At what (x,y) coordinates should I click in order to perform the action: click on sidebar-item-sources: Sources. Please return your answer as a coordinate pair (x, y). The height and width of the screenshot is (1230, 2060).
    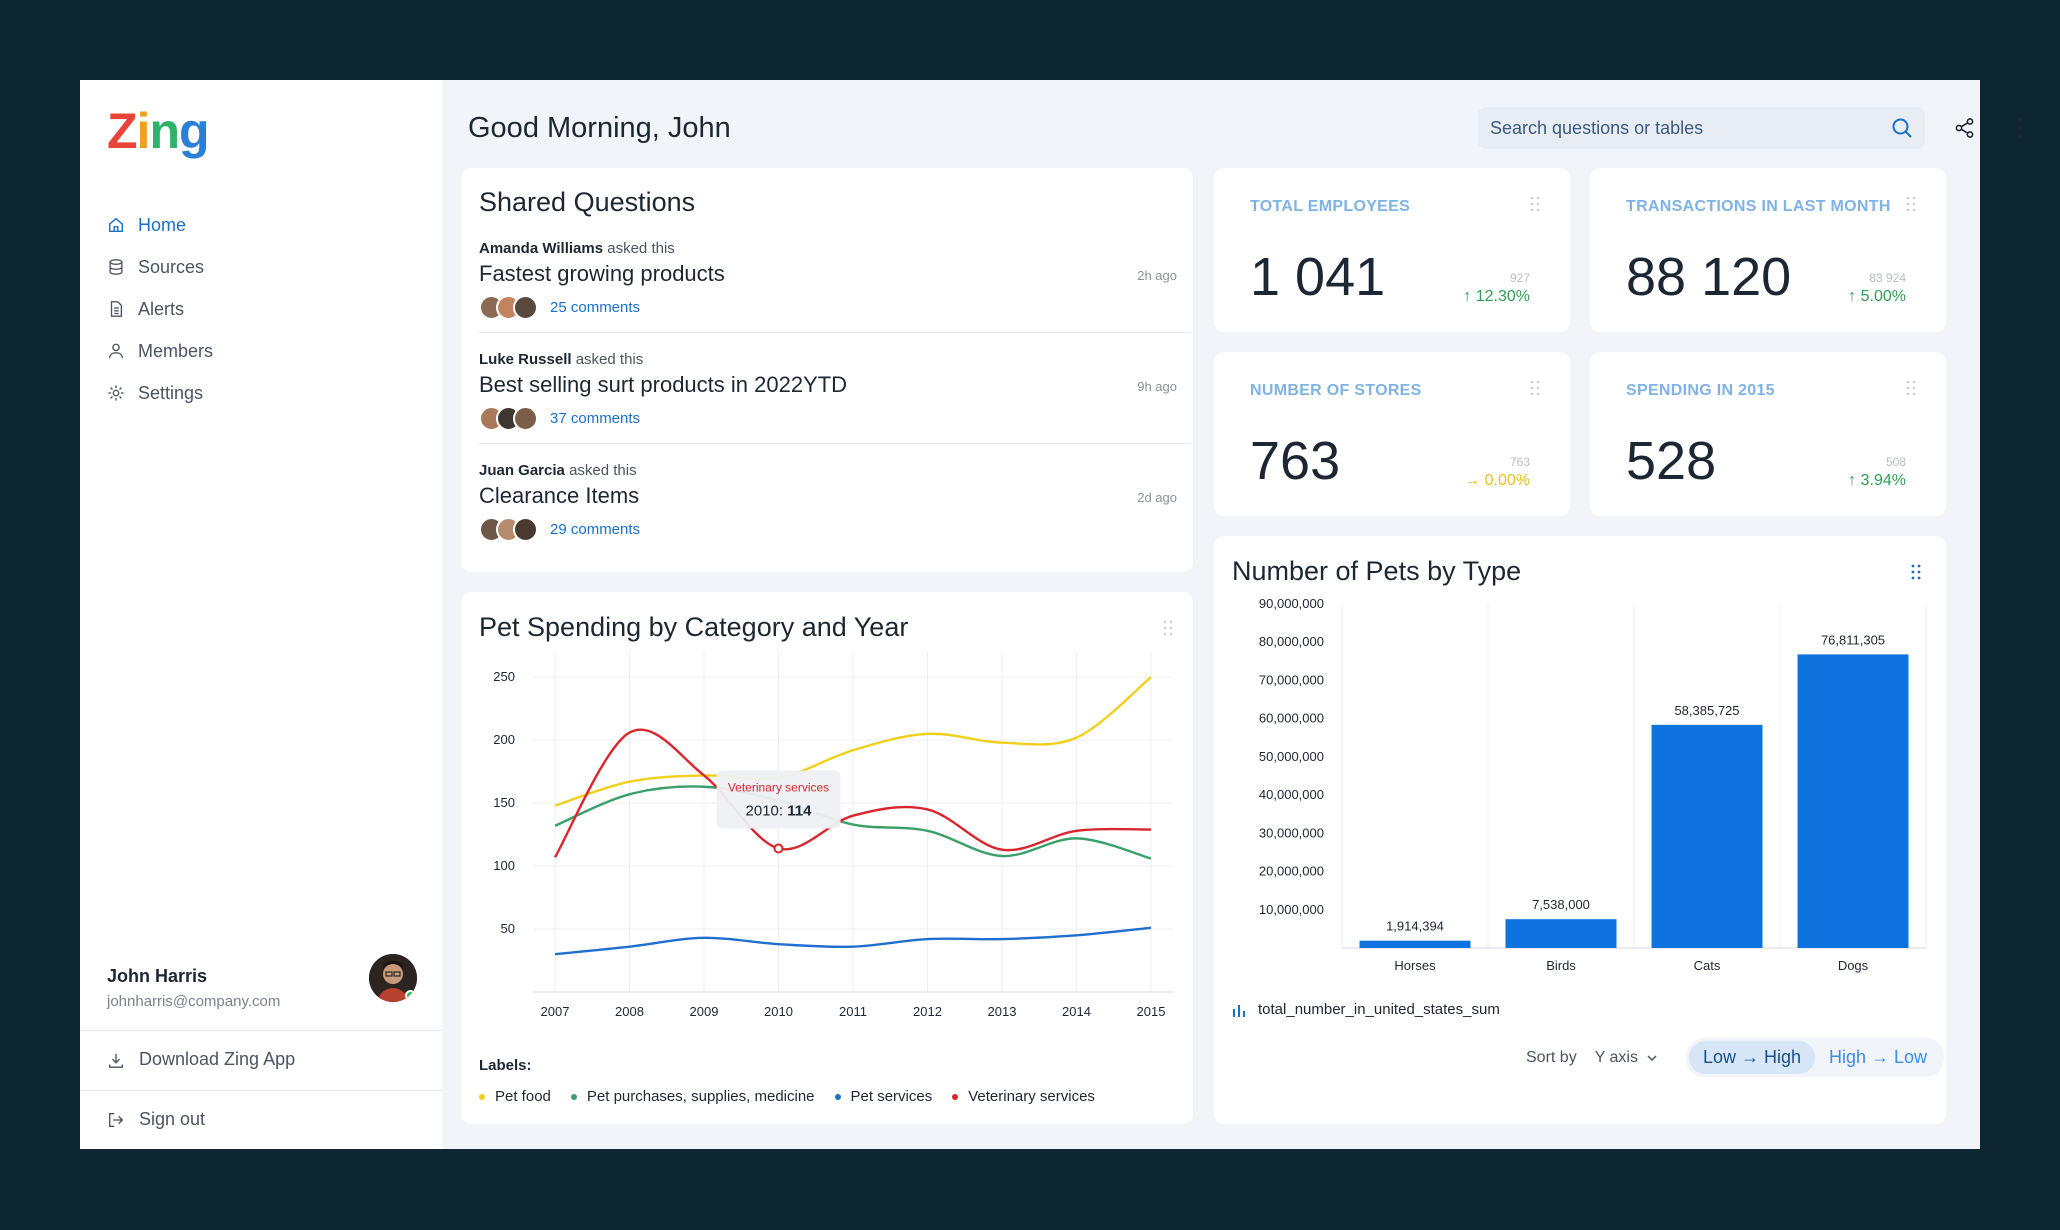
    Looking at the image, I should click on (160, 267).